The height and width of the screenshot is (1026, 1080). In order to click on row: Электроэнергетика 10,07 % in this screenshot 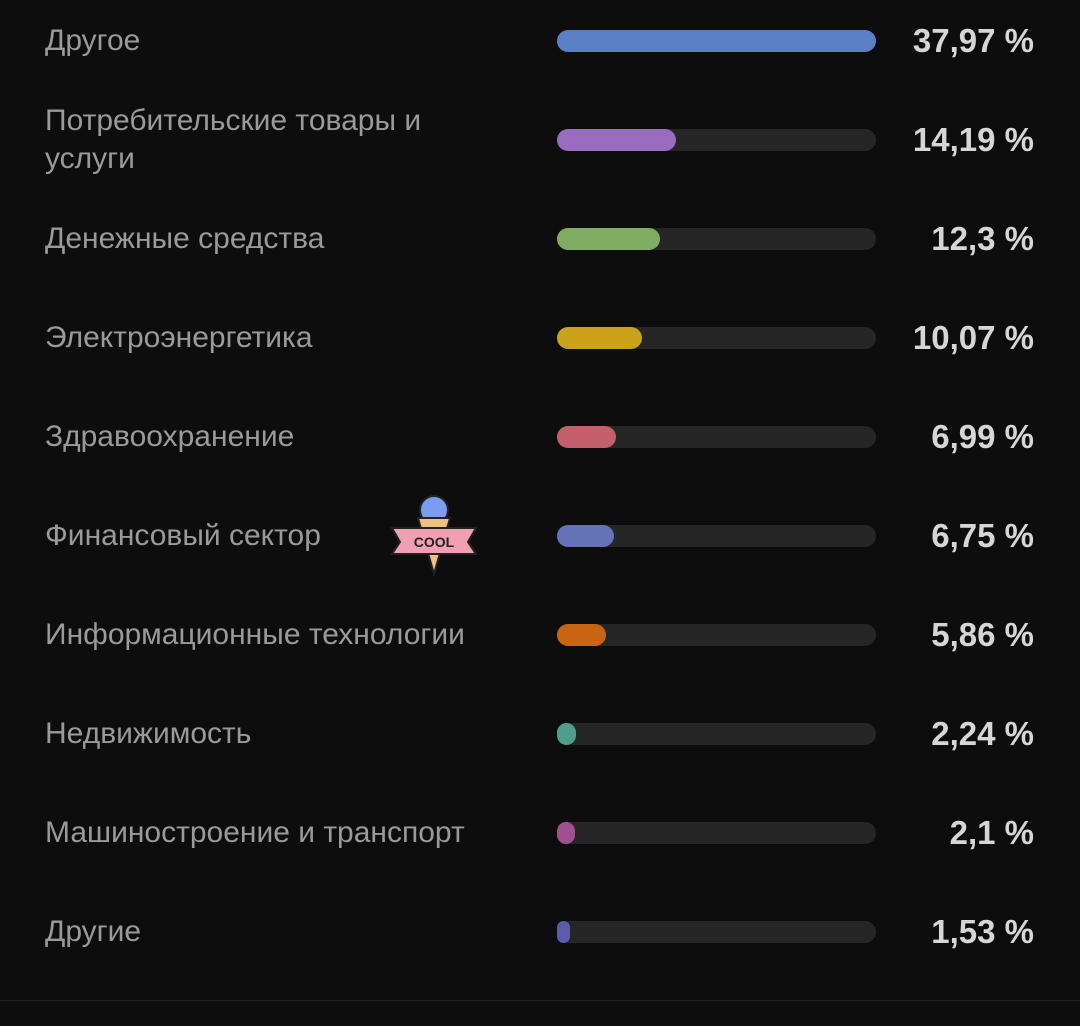, I will do `click(540, 337)`.